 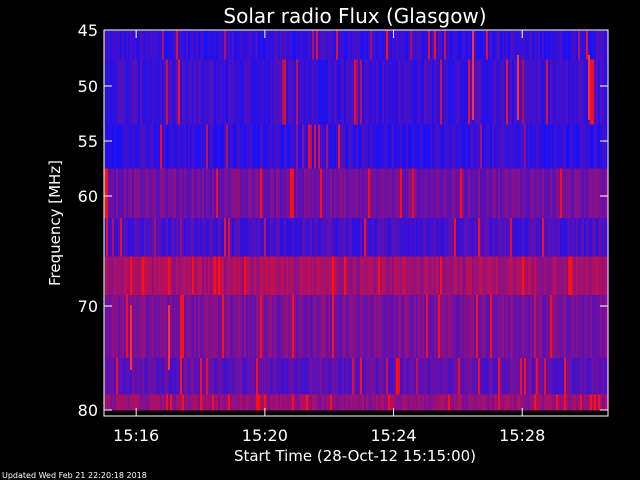 What do you see at coordinates (522, 435) in the screenshot?
I see `x-tick-label: 15:28` at bounding box center [522, 435].